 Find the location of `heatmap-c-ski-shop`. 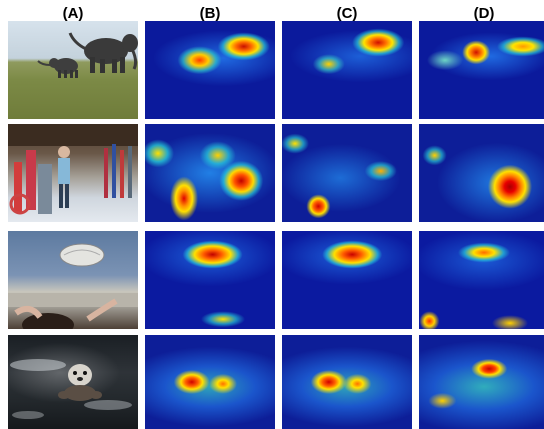

heatmap-c-ski-shop is located at coordinates (347, 173).